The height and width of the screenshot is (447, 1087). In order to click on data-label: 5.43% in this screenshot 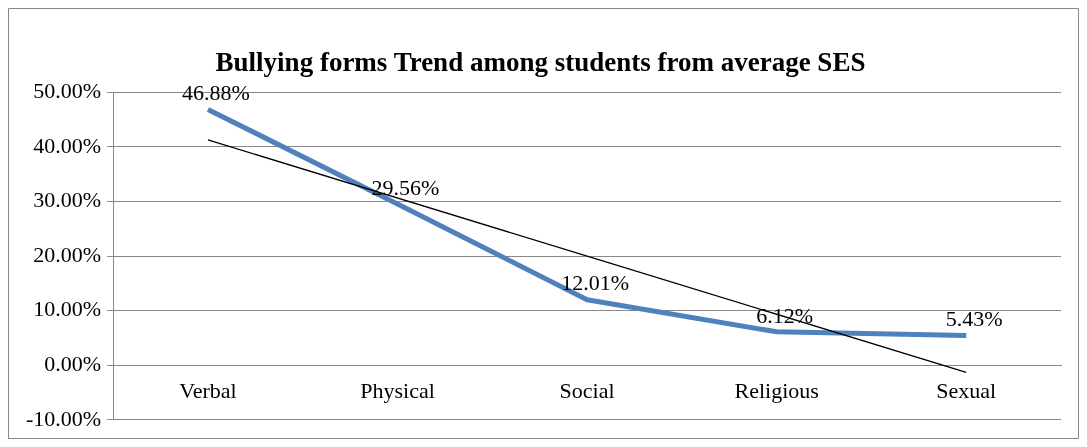, I will do `click(974, 319)`.